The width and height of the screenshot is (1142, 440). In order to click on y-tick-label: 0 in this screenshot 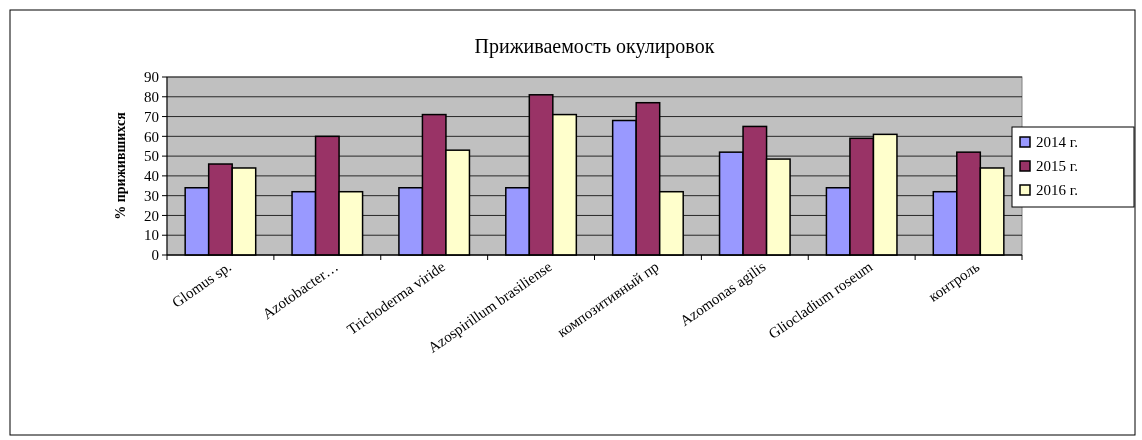, I will do `click(155, 255)`.